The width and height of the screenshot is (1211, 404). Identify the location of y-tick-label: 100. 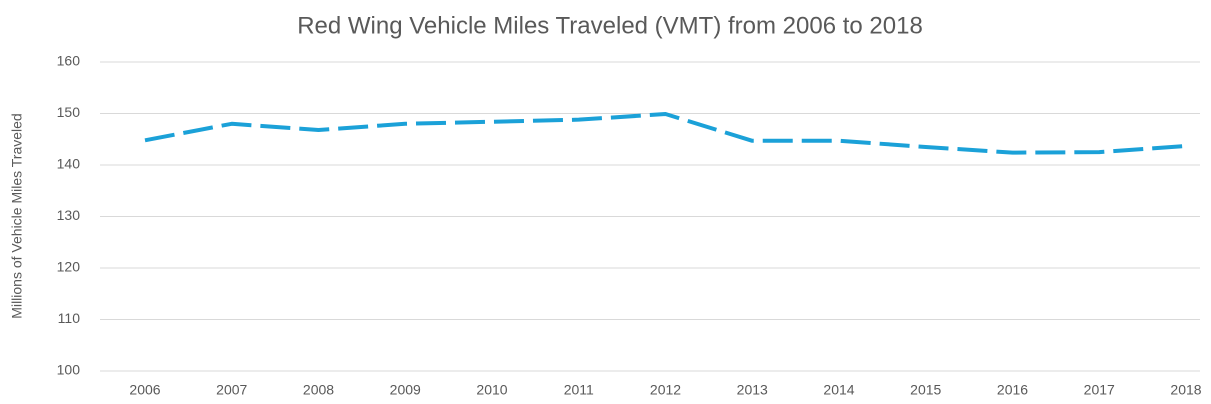
(69, 370).